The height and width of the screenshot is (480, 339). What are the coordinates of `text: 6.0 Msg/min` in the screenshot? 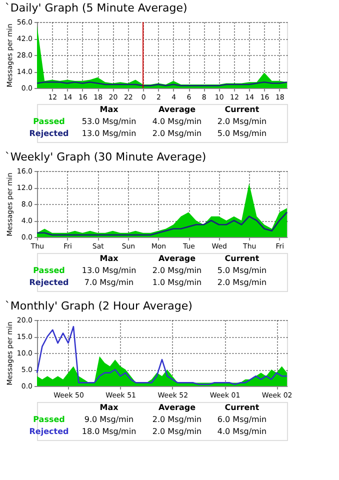 It's located at (242, 419).